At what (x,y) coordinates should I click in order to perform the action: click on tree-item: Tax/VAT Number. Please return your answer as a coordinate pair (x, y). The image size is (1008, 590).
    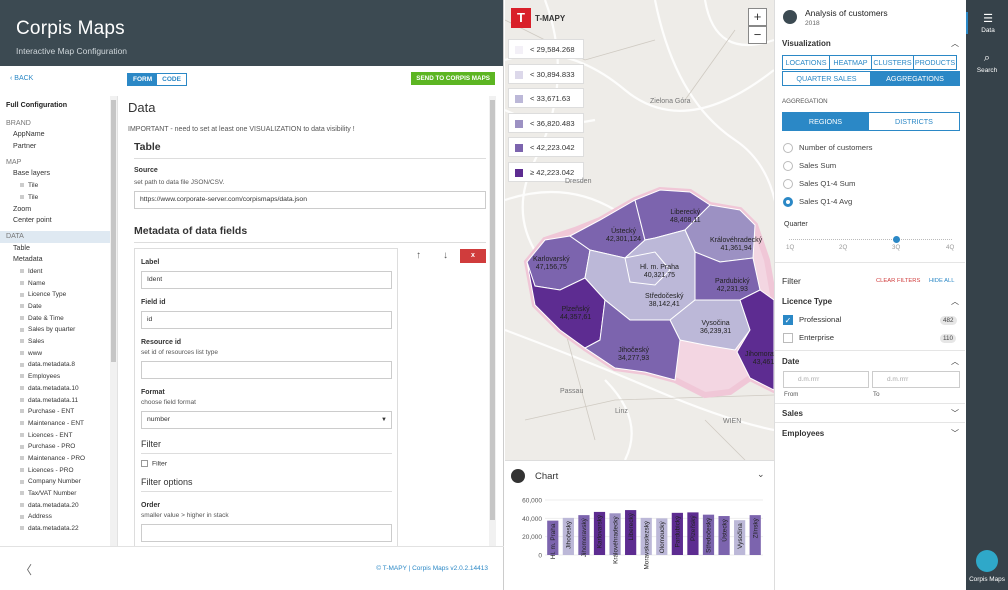
    Looking at the image, I should click on (58, 494).